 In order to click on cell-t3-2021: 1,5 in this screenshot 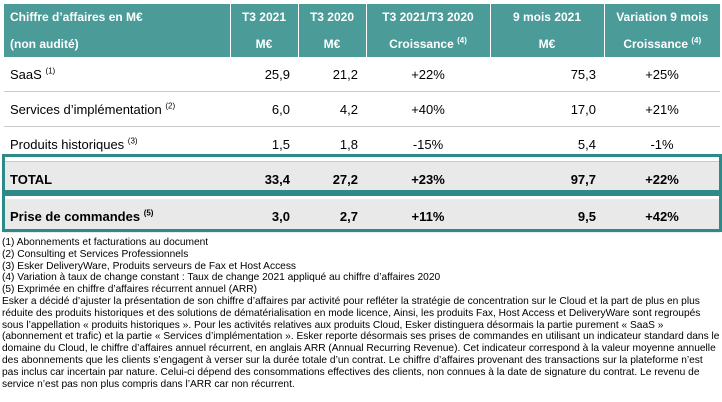, I will do `click(264, 144)`.